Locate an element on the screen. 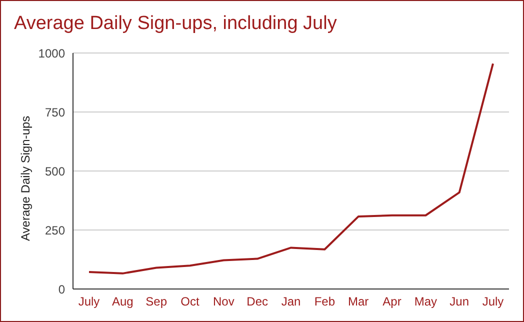 The height and width of the screenshot is (322, 524). x-tick-label: Oct is located at coordinates (190, 301).